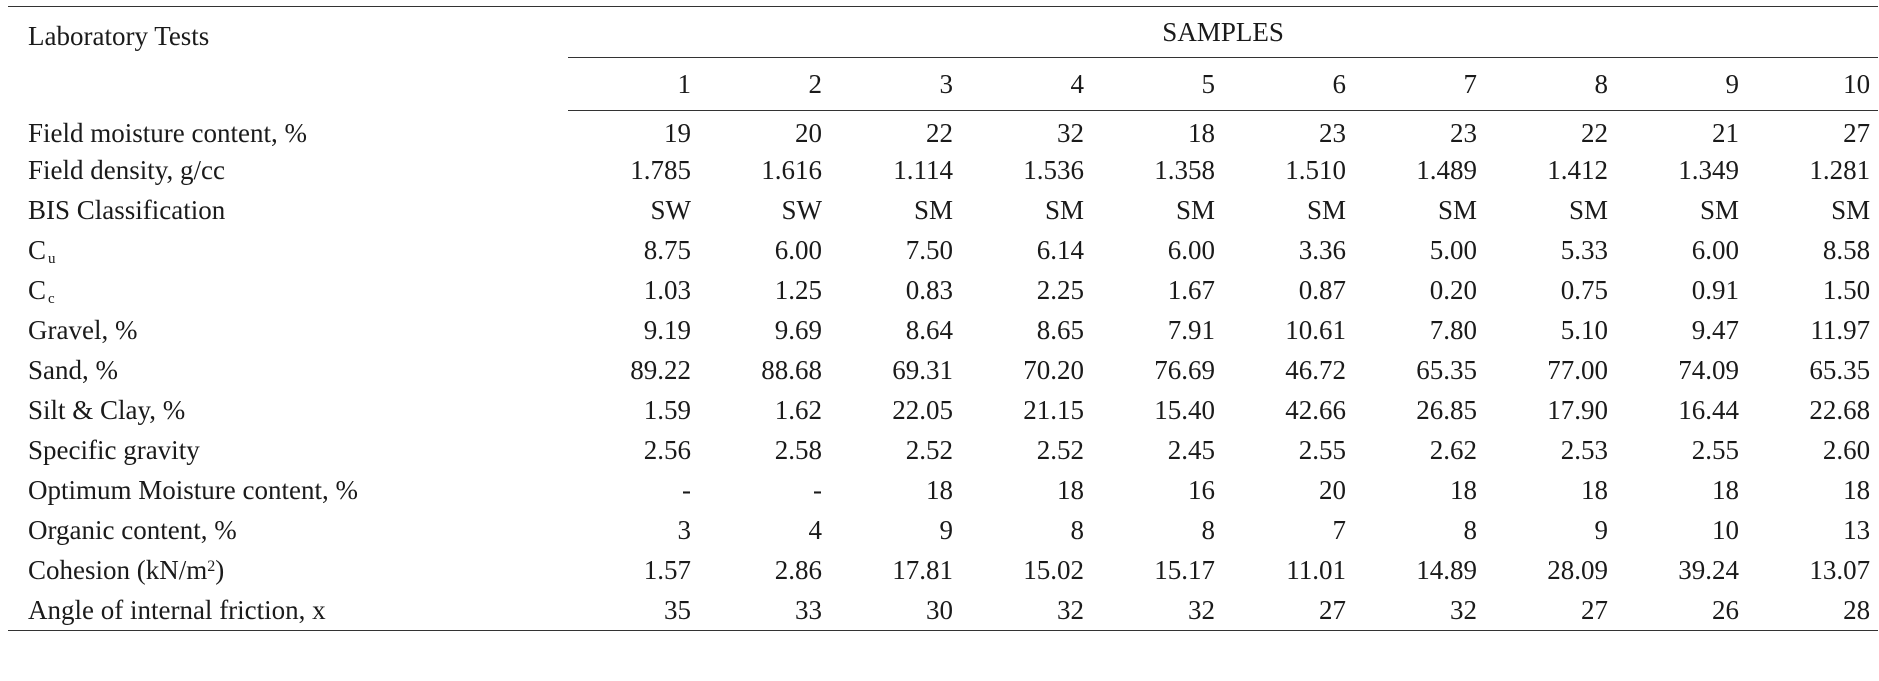  Describe the element at coordinates (1813, 84) in the screenshot. I see `sample-number-header: 10` at that location.